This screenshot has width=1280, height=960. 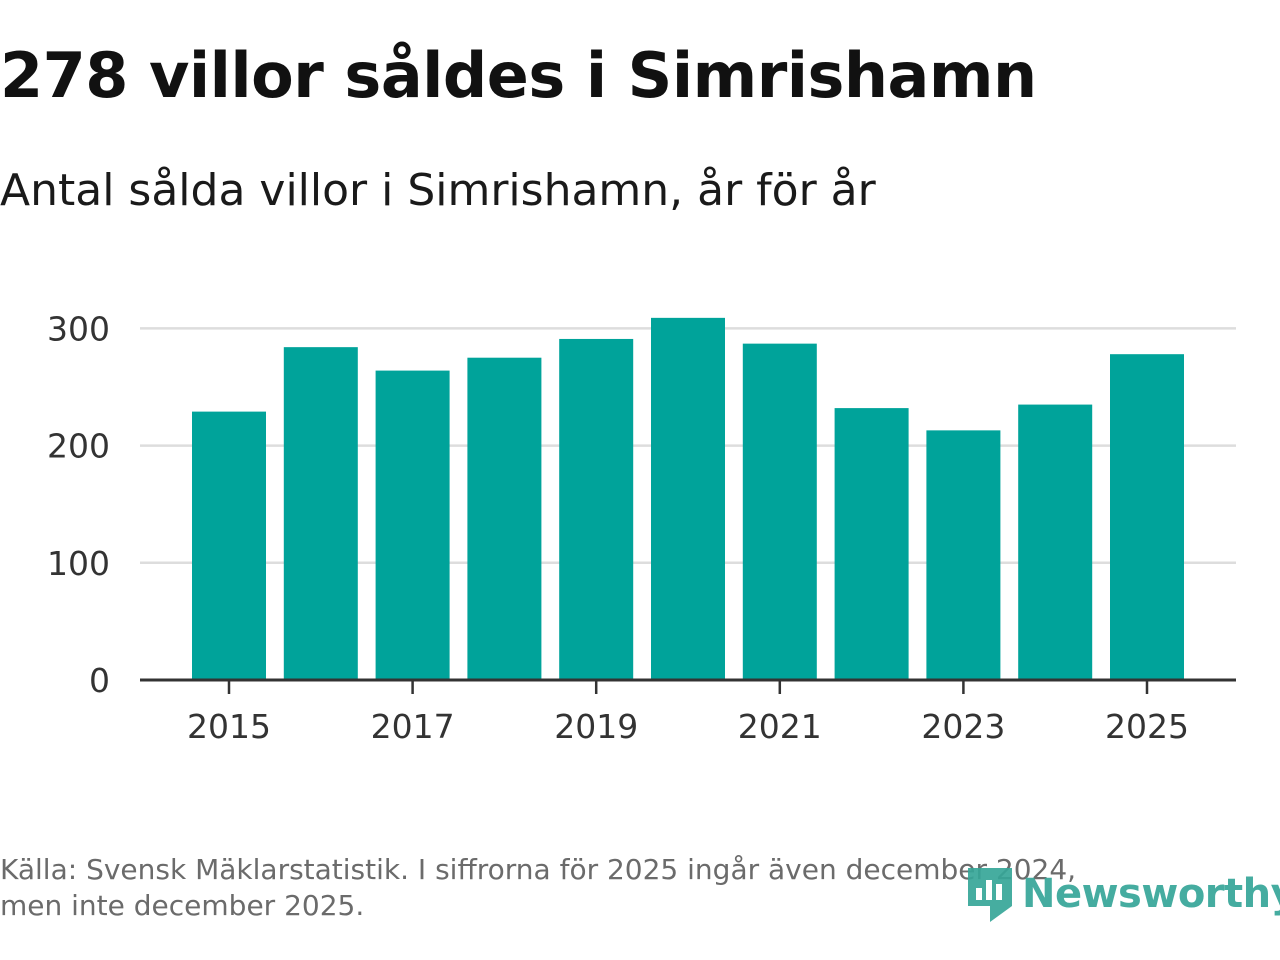 What do you see at coordinates (78, 563) in the screenshot?
I see `y-tick-label-100: 100` at bounding box center [78, 563].